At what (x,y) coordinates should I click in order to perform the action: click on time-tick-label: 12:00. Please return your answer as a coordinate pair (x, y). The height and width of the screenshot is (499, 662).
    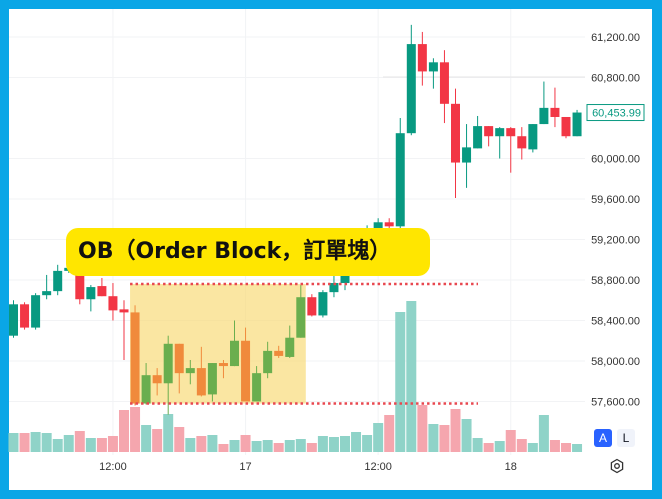
    Looking at the image, I should click on (113, 467).